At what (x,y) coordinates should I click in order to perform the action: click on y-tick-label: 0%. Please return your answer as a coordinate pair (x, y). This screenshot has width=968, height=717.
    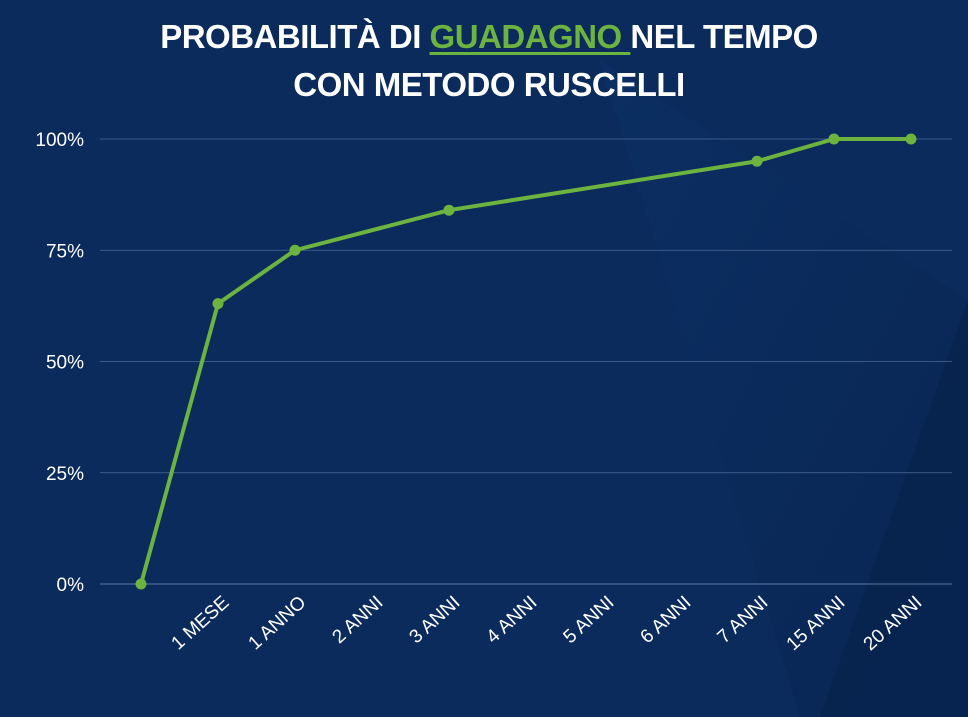
    Looking at the image, I should click on (71, 585).